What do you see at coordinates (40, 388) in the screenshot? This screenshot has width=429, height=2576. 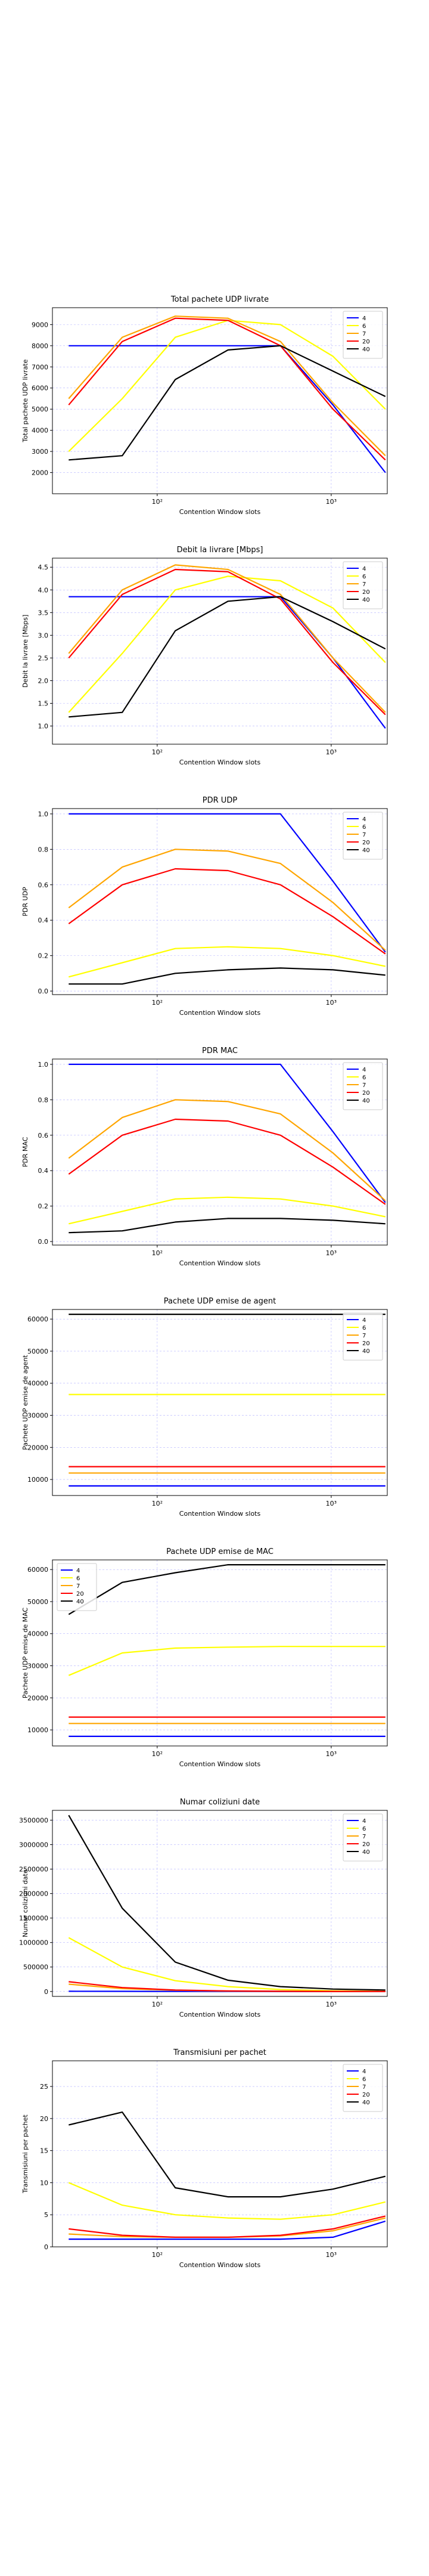 I see `y-tick-label: 6000` at bounding box center [40, 388].